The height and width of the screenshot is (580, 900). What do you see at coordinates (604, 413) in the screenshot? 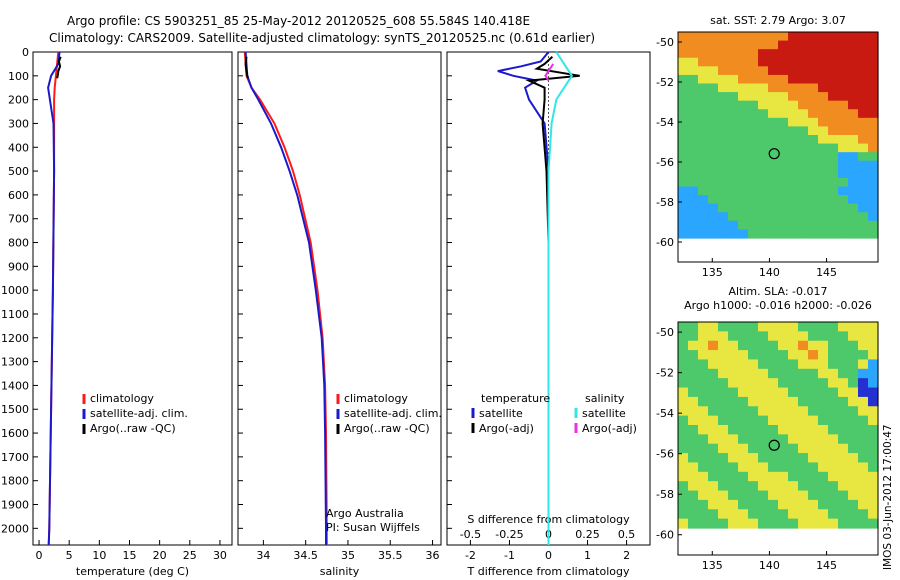
I see `legend-label: satellite` at bounding box center [604, 413].